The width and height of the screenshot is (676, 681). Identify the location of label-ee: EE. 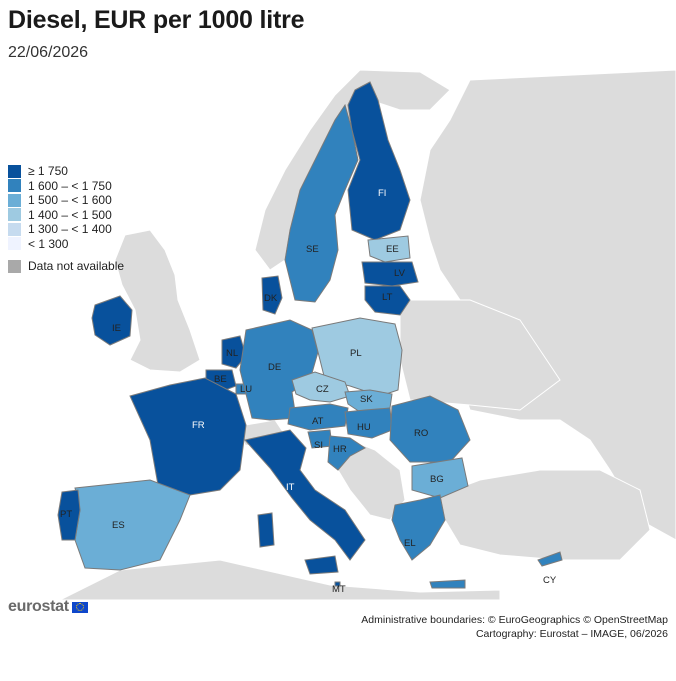
(392, 249).